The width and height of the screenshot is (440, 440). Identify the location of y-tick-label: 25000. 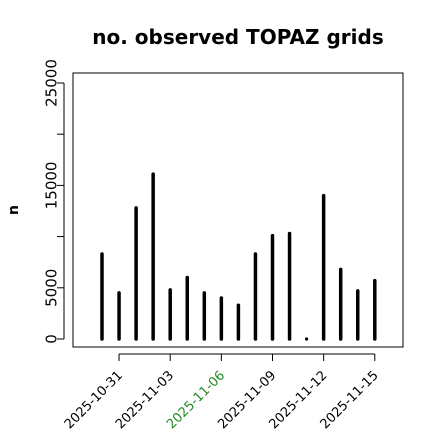
(52, 83).